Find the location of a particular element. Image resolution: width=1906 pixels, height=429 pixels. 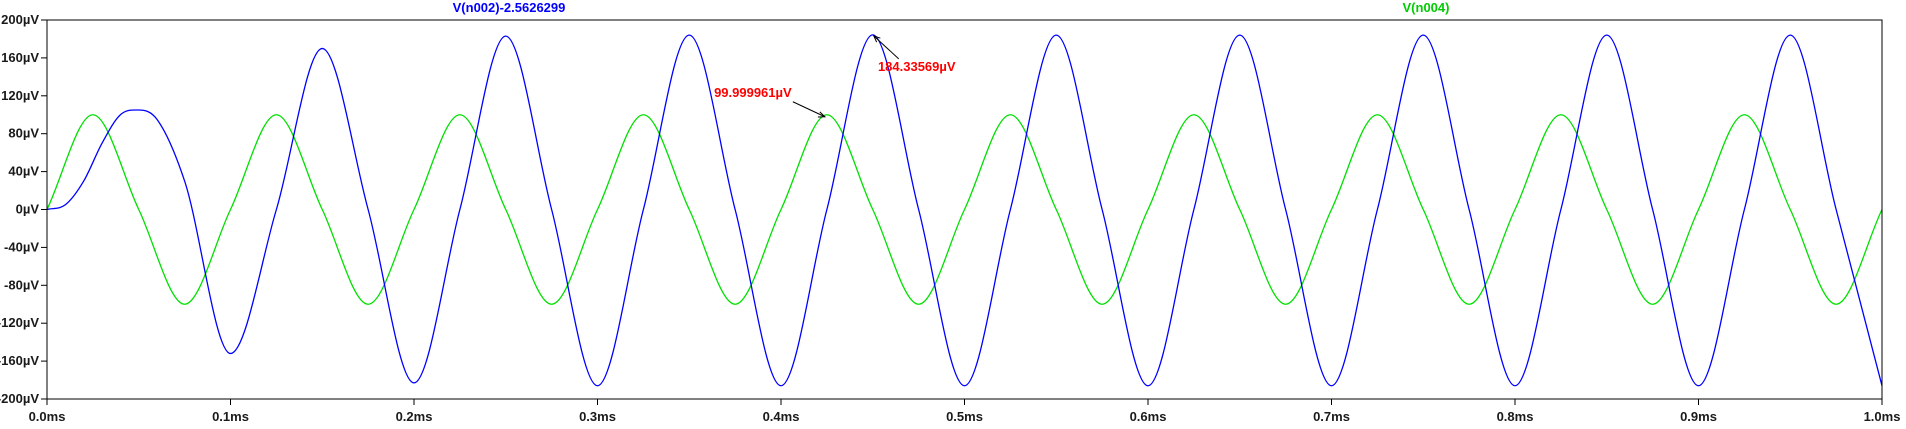

x-tick-label: 1.0ms is located at coordinates (1882, 416).